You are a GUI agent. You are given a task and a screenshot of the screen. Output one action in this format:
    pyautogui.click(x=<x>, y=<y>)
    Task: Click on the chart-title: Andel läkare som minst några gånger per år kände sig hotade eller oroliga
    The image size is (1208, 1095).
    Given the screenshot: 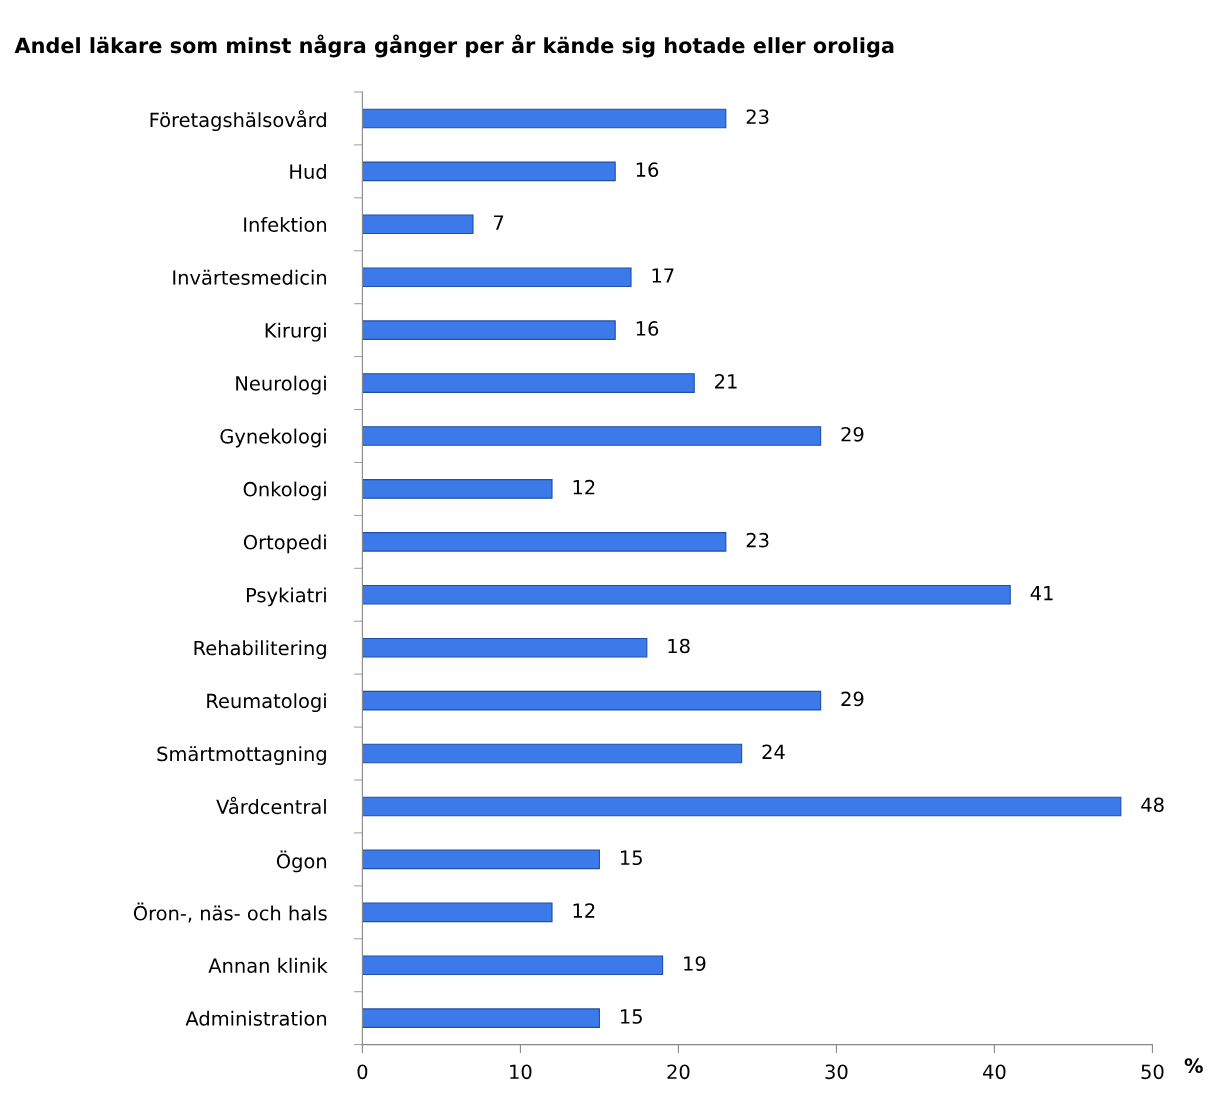 What is the action you would take?
    pyautogui.click(x=454, y=46)
    